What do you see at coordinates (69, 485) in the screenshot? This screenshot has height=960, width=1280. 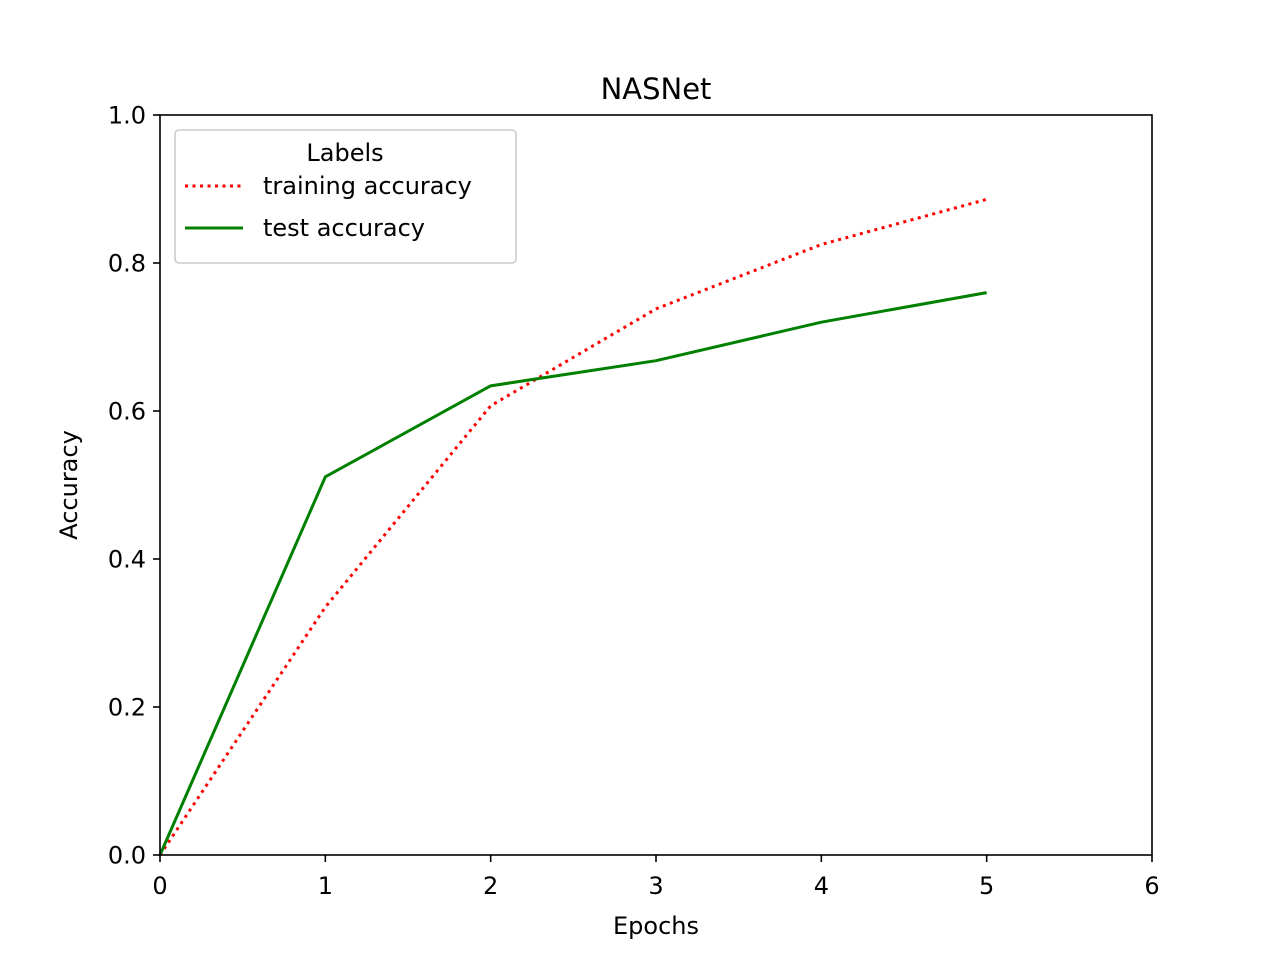 I see `y-axis-label: Accuracy` at bounding box center [69, 485].